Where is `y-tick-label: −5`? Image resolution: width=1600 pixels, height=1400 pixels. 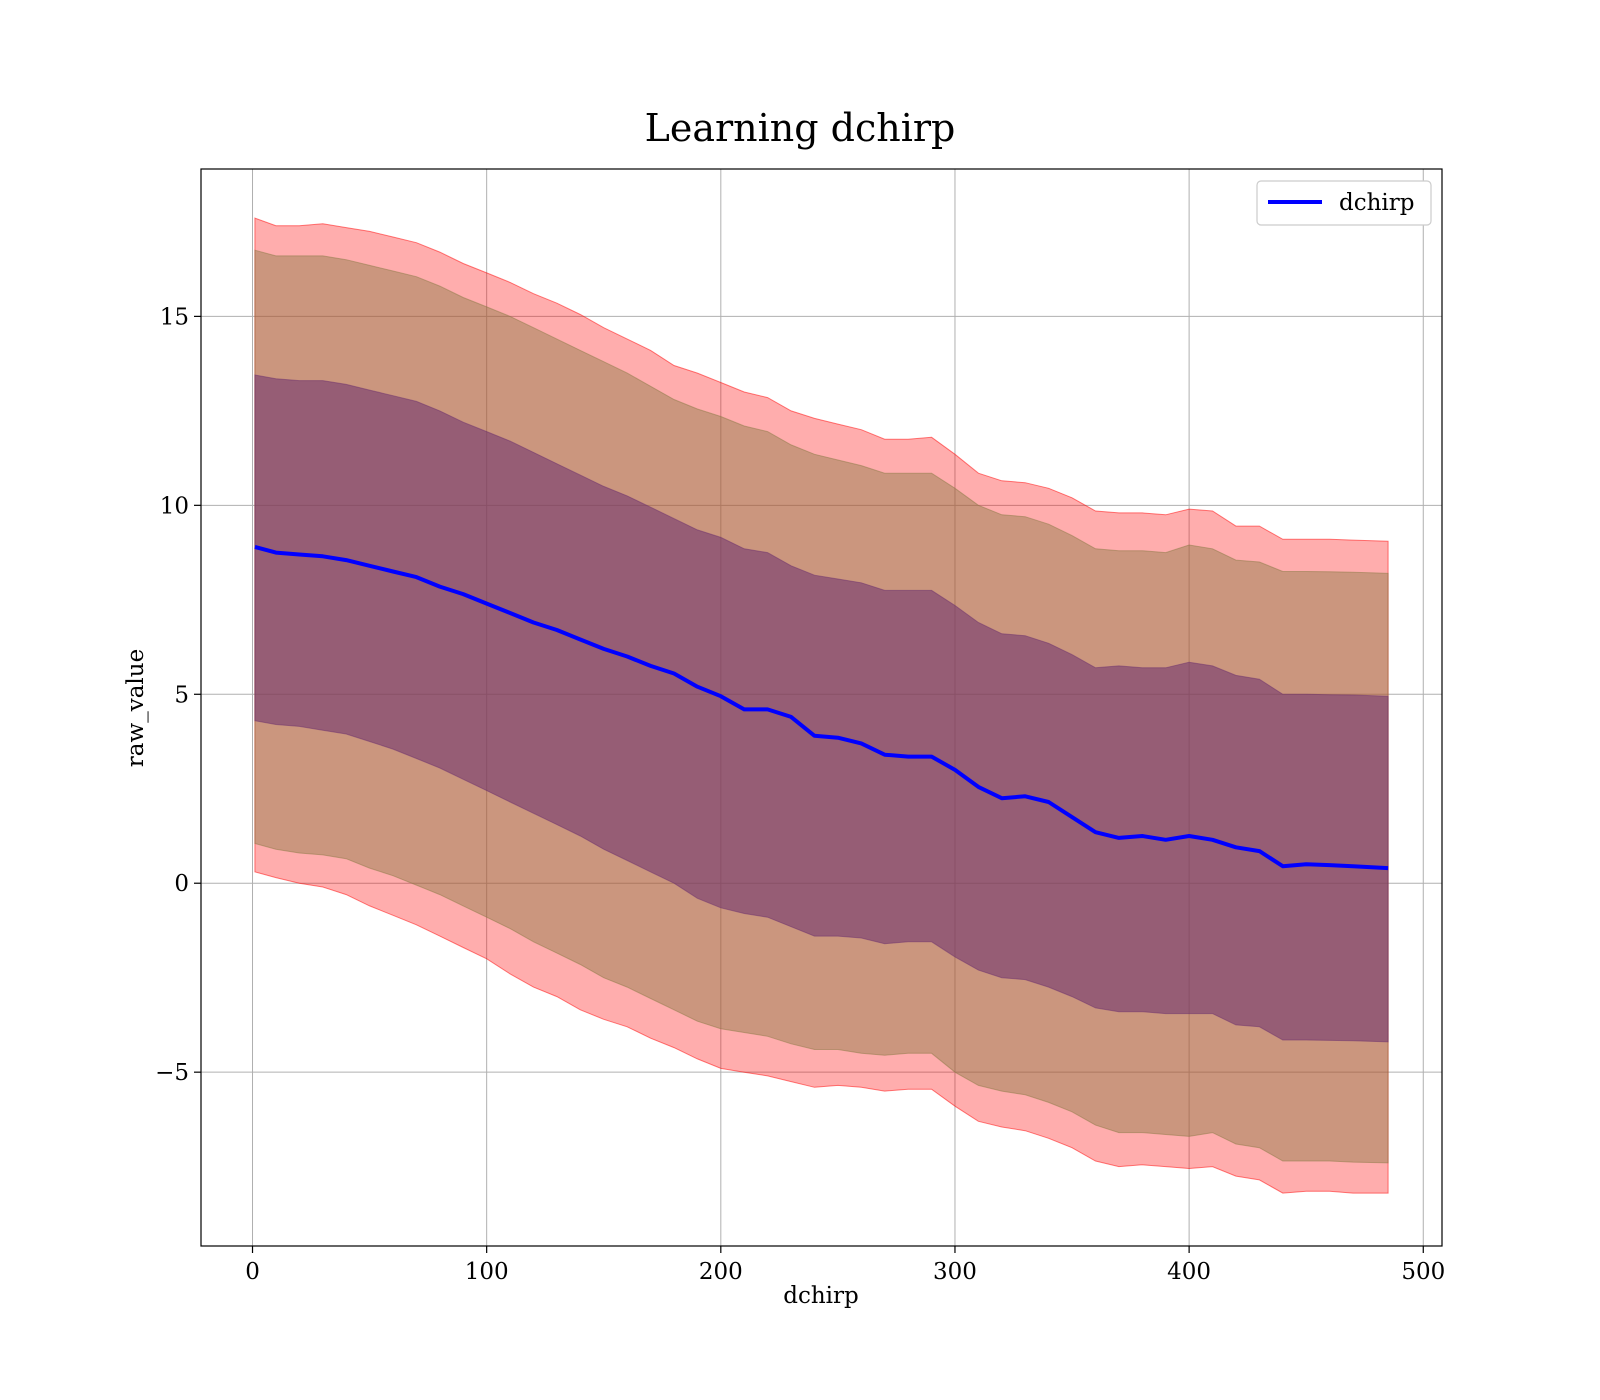
y-tick-label: −5 is located at coordinates (172, 1073).